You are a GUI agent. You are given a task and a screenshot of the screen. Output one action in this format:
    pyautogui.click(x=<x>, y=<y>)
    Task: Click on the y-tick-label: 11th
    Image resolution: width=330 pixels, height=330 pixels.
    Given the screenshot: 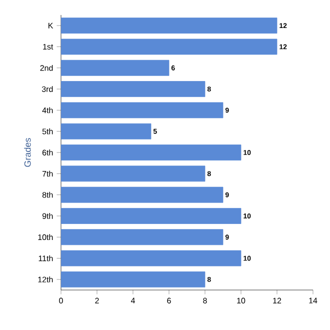 What is the action you would take?
    pyautogui.click(x=45, y=258)
    